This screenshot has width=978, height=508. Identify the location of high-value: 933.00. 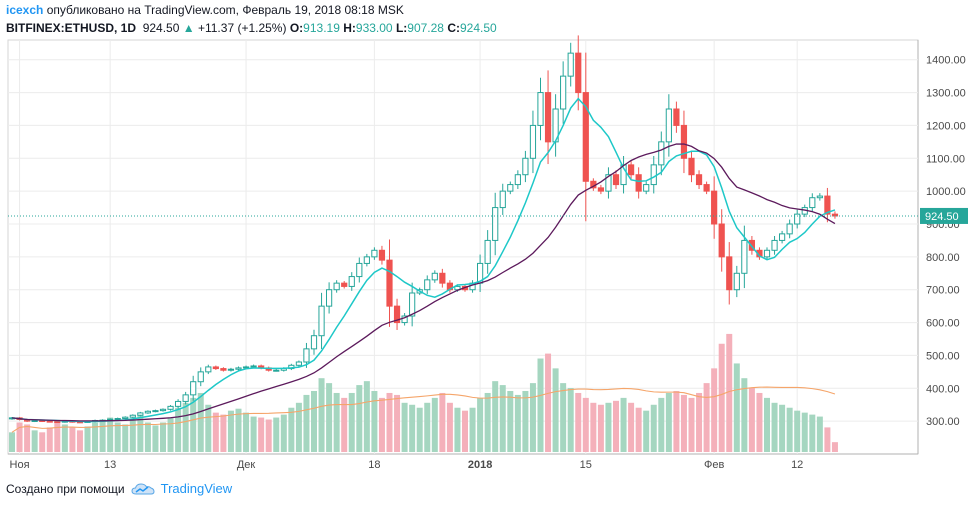
(374, 28).